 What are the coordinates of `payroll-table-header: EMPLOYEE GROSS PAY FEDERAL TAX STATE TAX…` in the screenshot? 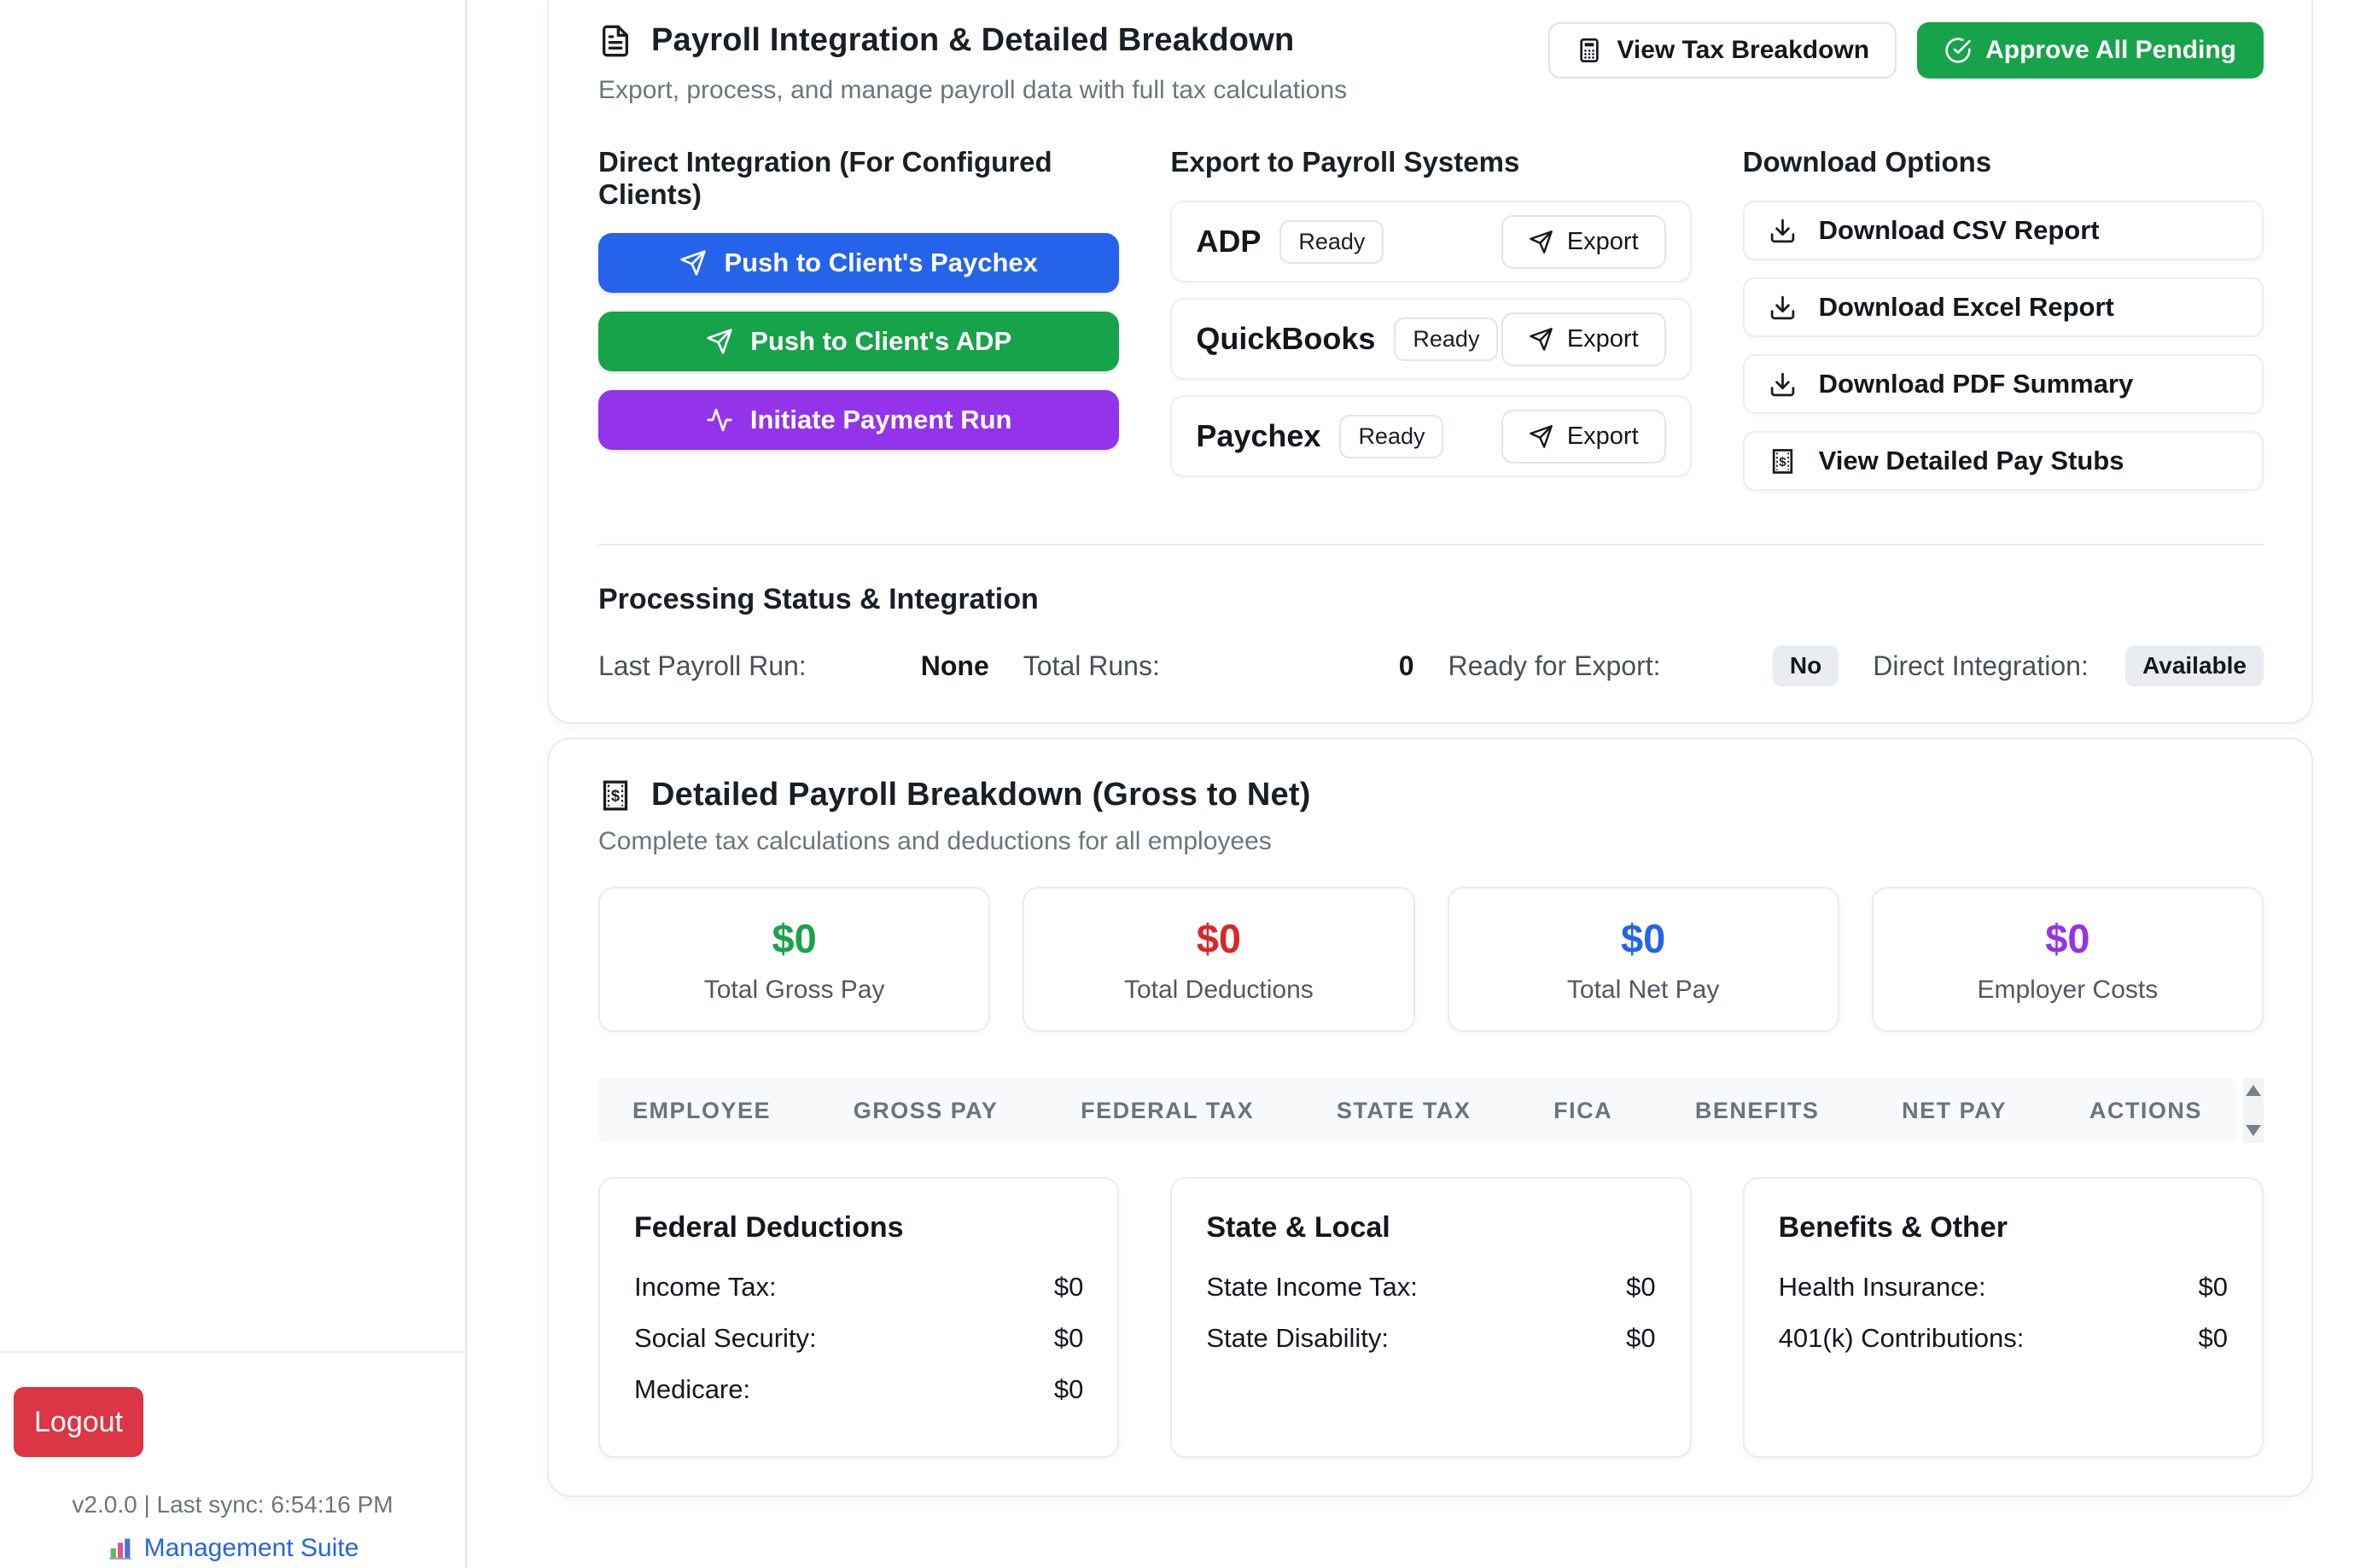 It's located at (1417, 1110).